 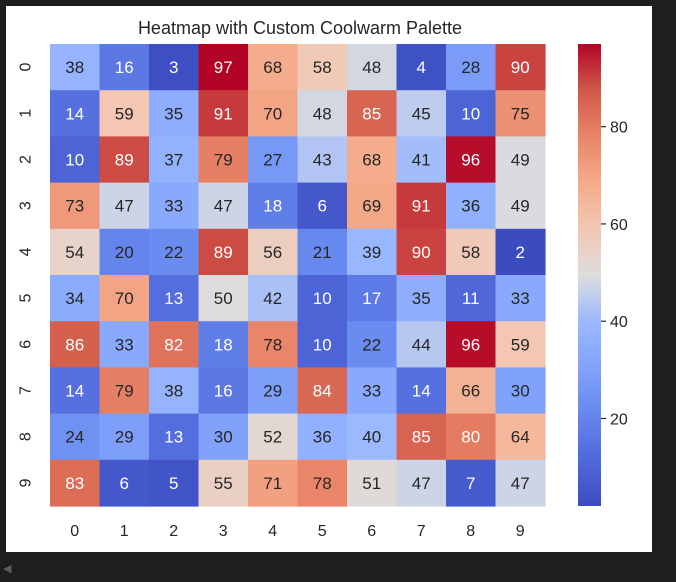 I want to click on cell-annotation: 4, so click(x=421, y=67).